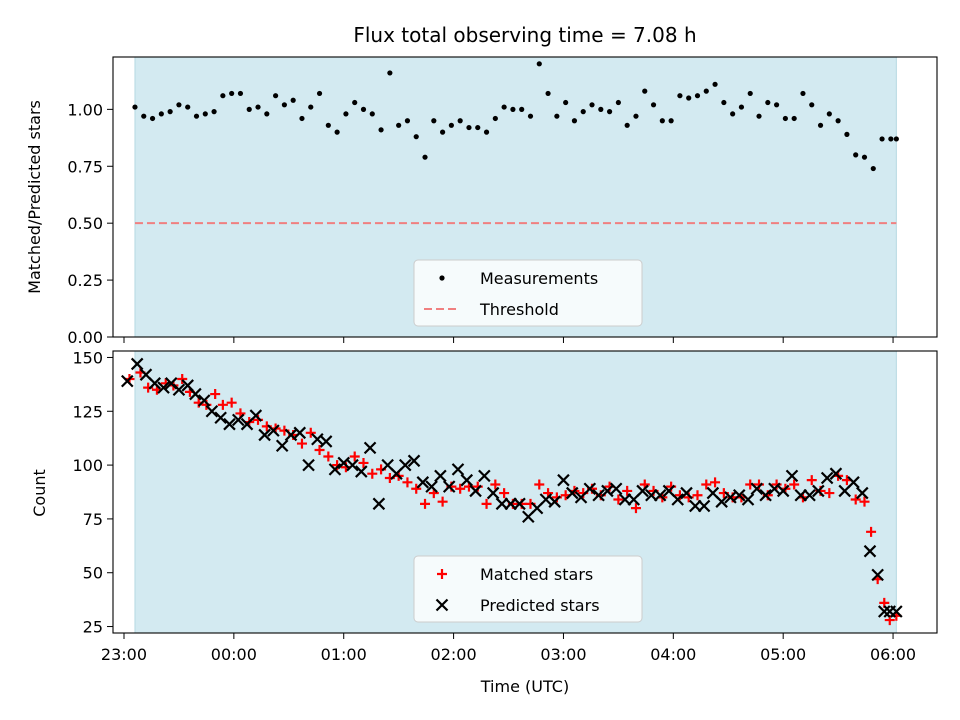 The image size is (960, 720). Describe the element at coordinates (528, 589) in the screenshot. I see `bottom-legend: Matched stars Predicted stars` at that location.